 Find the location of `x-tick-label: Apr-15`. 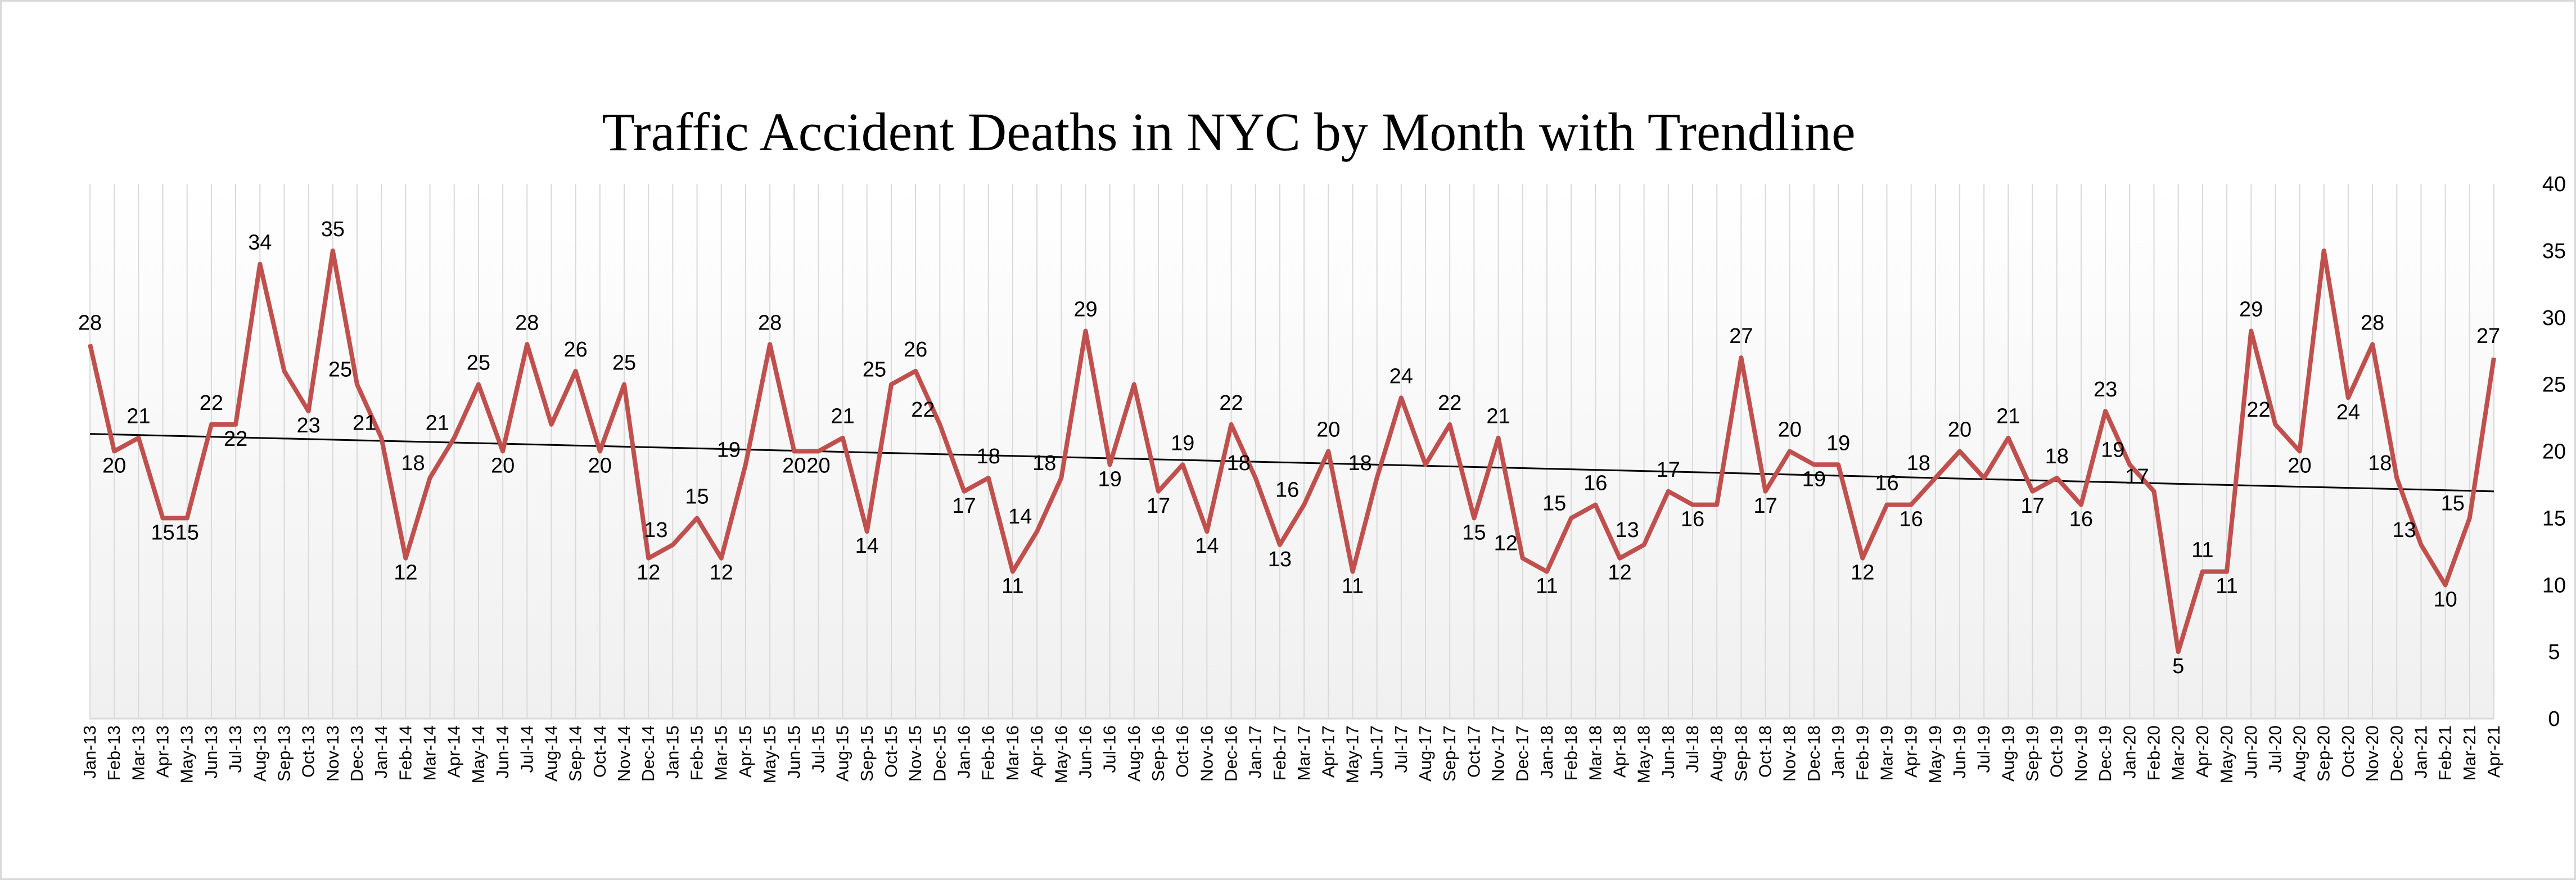

x-tick-label: Apr-15 is located at coordinates (745, 751).